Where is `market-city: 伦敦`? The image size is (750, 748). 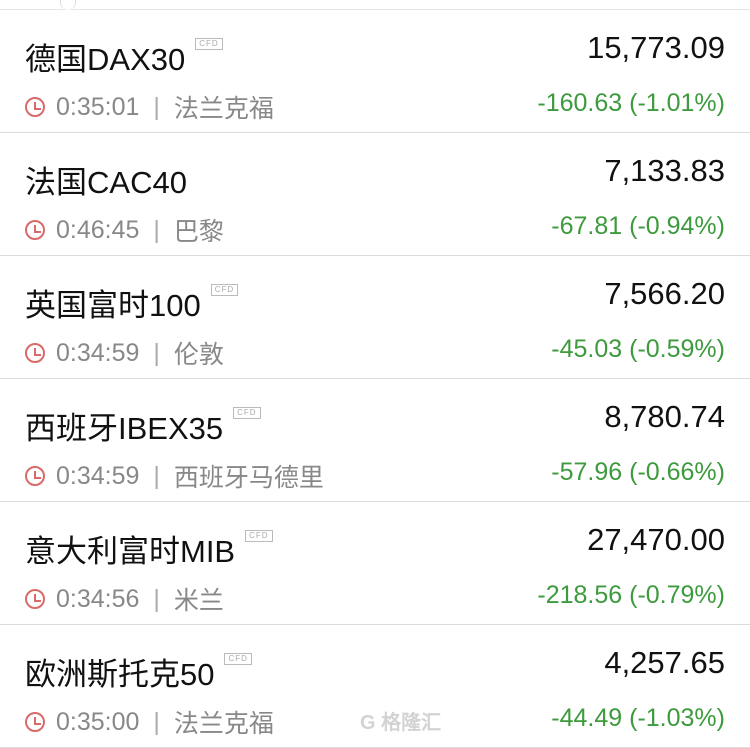 market-city: 伦敦 is located at coordinates (198, 355).